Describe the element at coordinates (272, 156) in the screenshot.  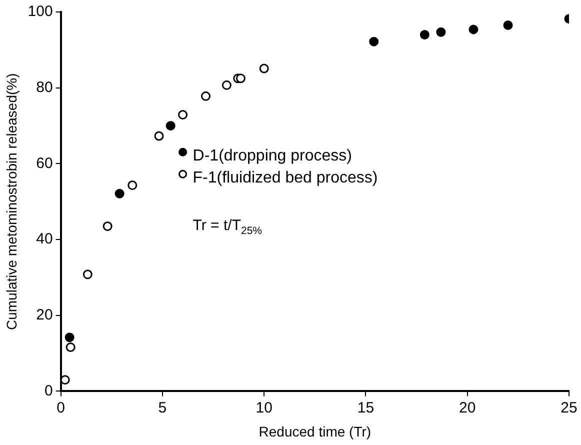
I see `legend-label: D-1(dropping process)` at that location.